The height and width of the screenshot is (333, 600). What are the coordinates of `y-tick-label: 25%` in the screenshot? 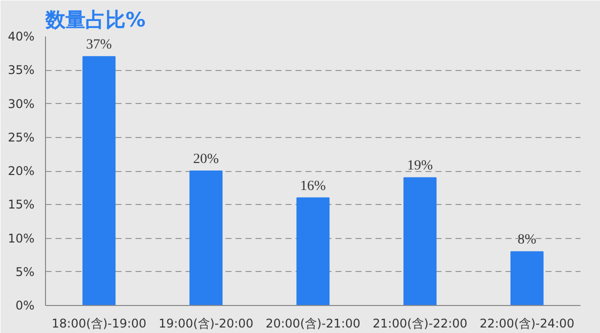 It's located at (21, 137).